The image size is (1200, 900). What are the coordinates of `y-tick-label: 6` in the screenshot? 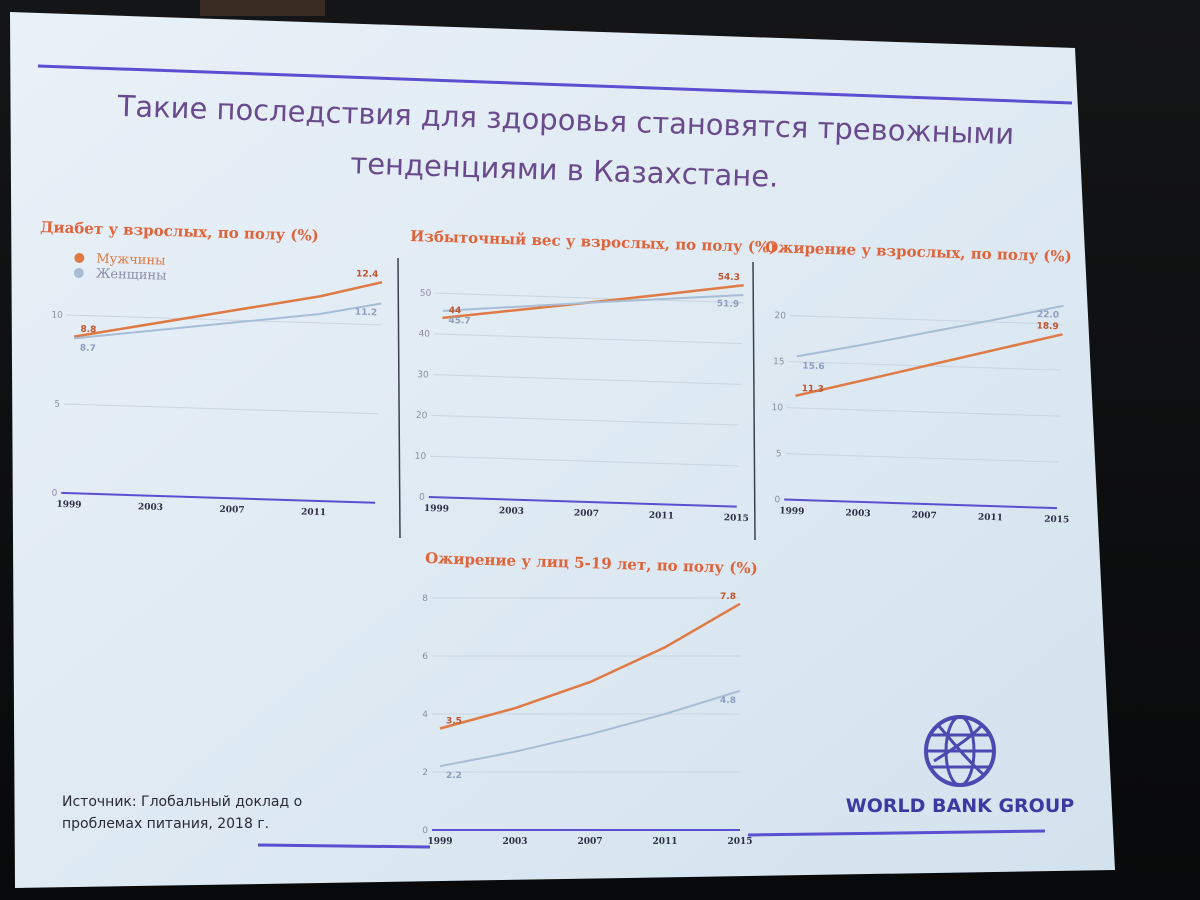 It's located at (425, 657).